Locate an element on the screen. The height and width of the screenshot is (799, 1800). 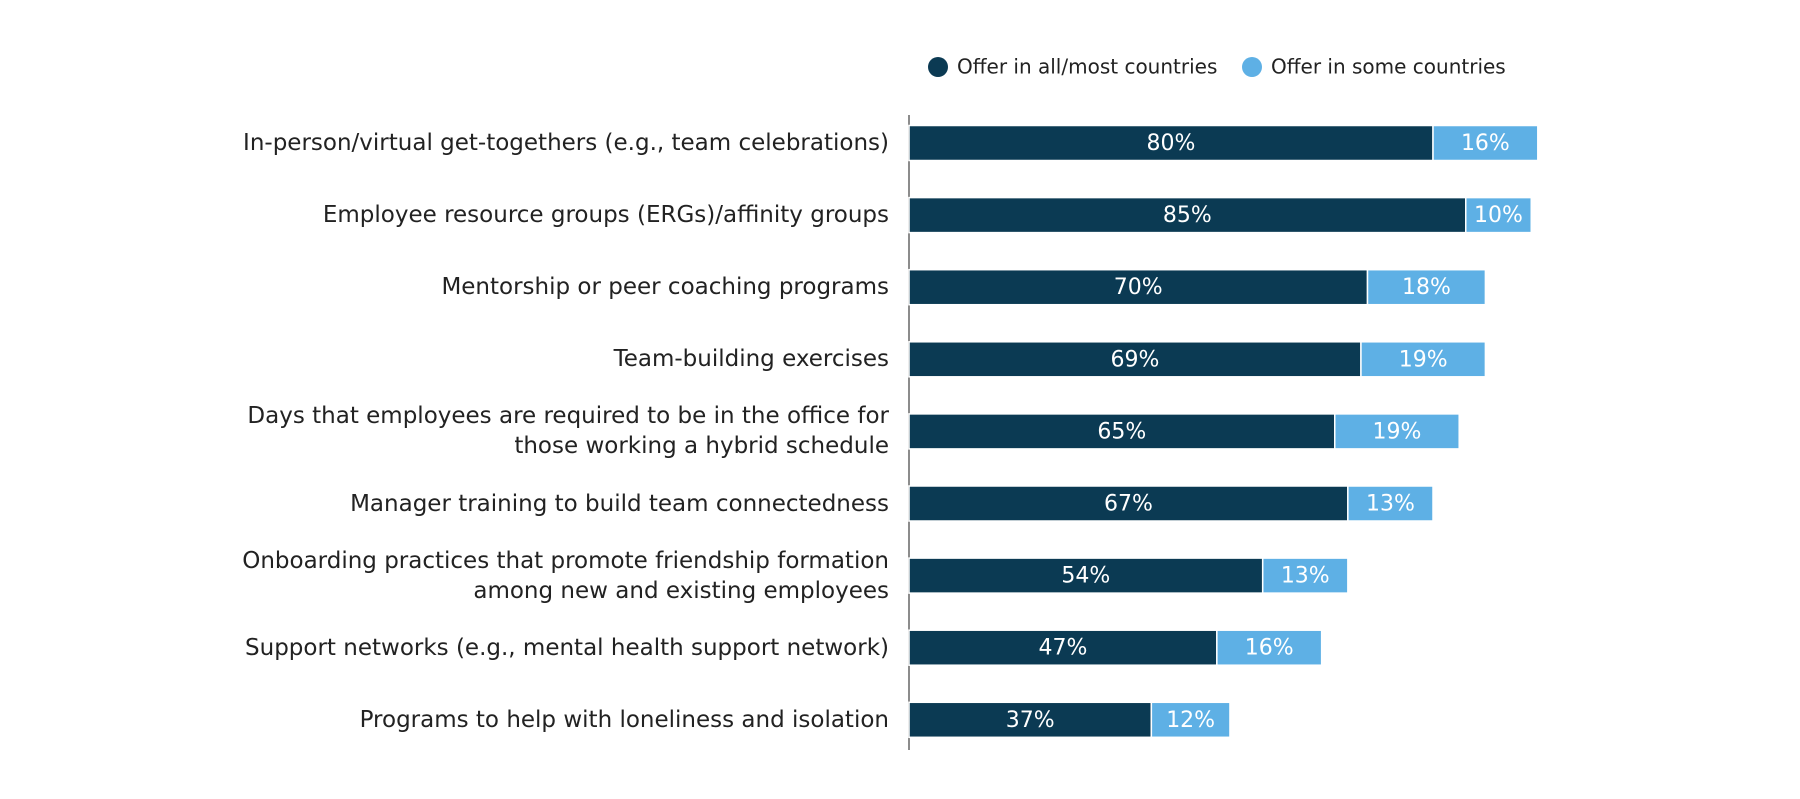
value-label: 67% is located at coordinates (1128, 504).